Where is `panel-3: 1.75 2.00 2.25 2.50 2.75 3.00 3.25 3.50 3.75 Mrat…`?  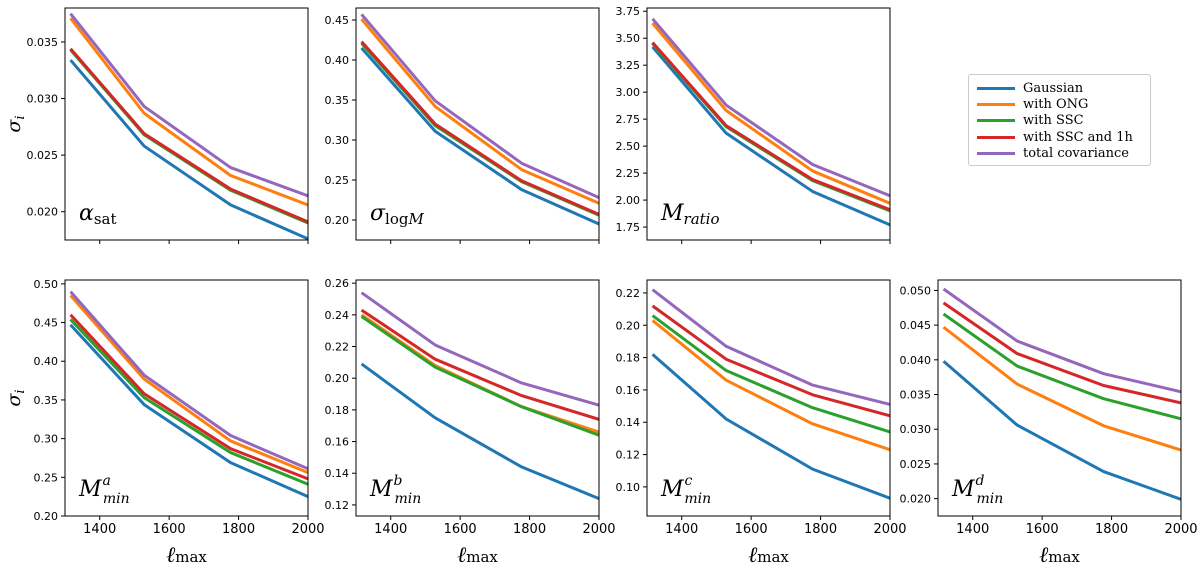 panel-3: 1.75 2.00 2.25 2.50 2.75 3.00 3.25 3.50 3.75 Mrat… is located at coordinates (753, 124).